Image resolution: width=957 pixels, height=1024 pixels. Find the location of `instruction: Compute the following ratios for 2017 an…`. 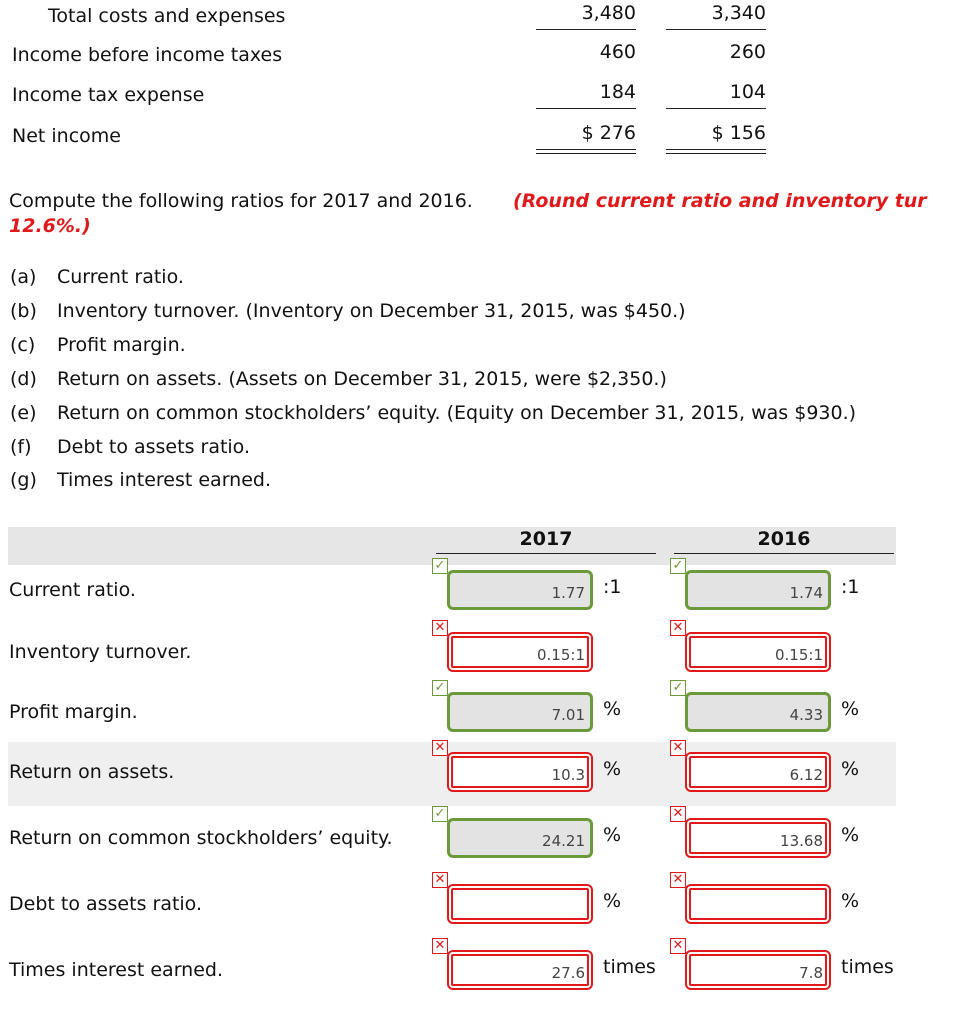

instruction: Compute the following ratios for 2017 an… is located at coordinates (241, 201).